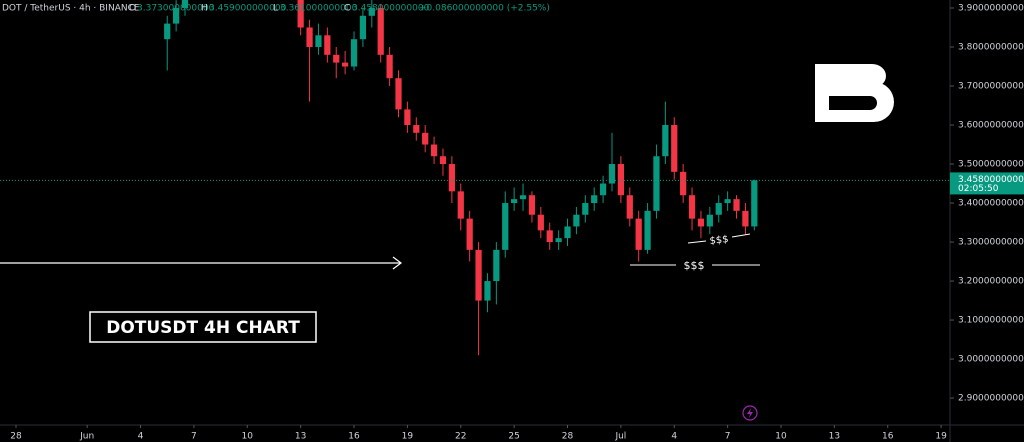 The width and height of the screenshot is (1024, 442). I want to click on chart-title: DOTUSDT 4H CHART, so click(203, 328).